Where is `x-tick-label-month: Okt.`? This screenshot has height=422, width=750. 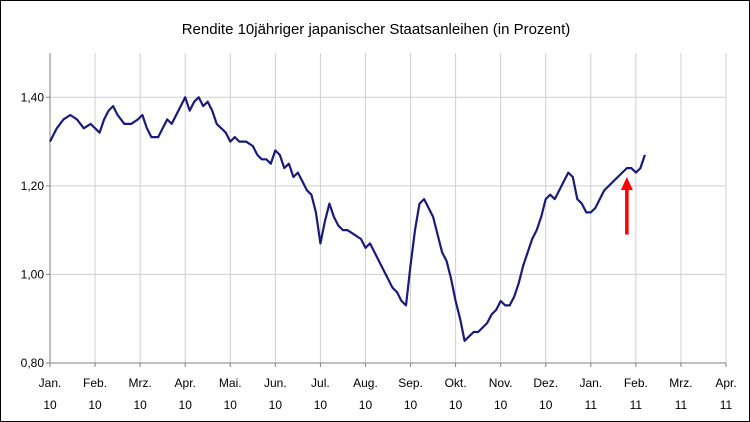 x-tick-label-month: Okt. is located at coordinates (456, 383).